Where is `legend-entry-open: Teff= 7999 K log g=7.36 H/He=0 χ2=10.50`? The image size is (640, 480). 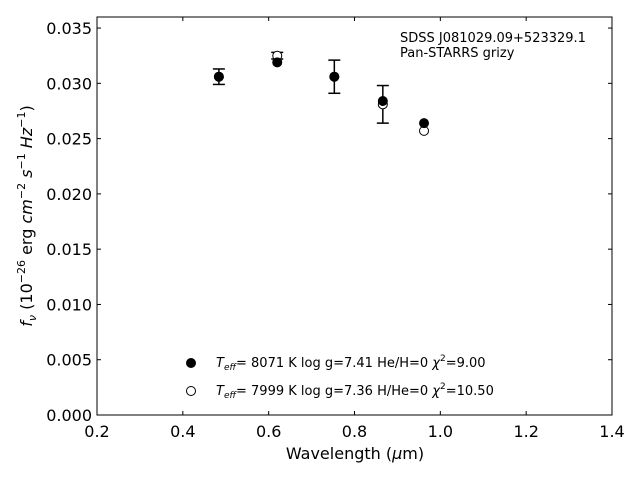
legend-entry-open: Teff= 7999 K log g=7.36 H/He=0 χ2=10.50 is located at coordinates (355, 391).